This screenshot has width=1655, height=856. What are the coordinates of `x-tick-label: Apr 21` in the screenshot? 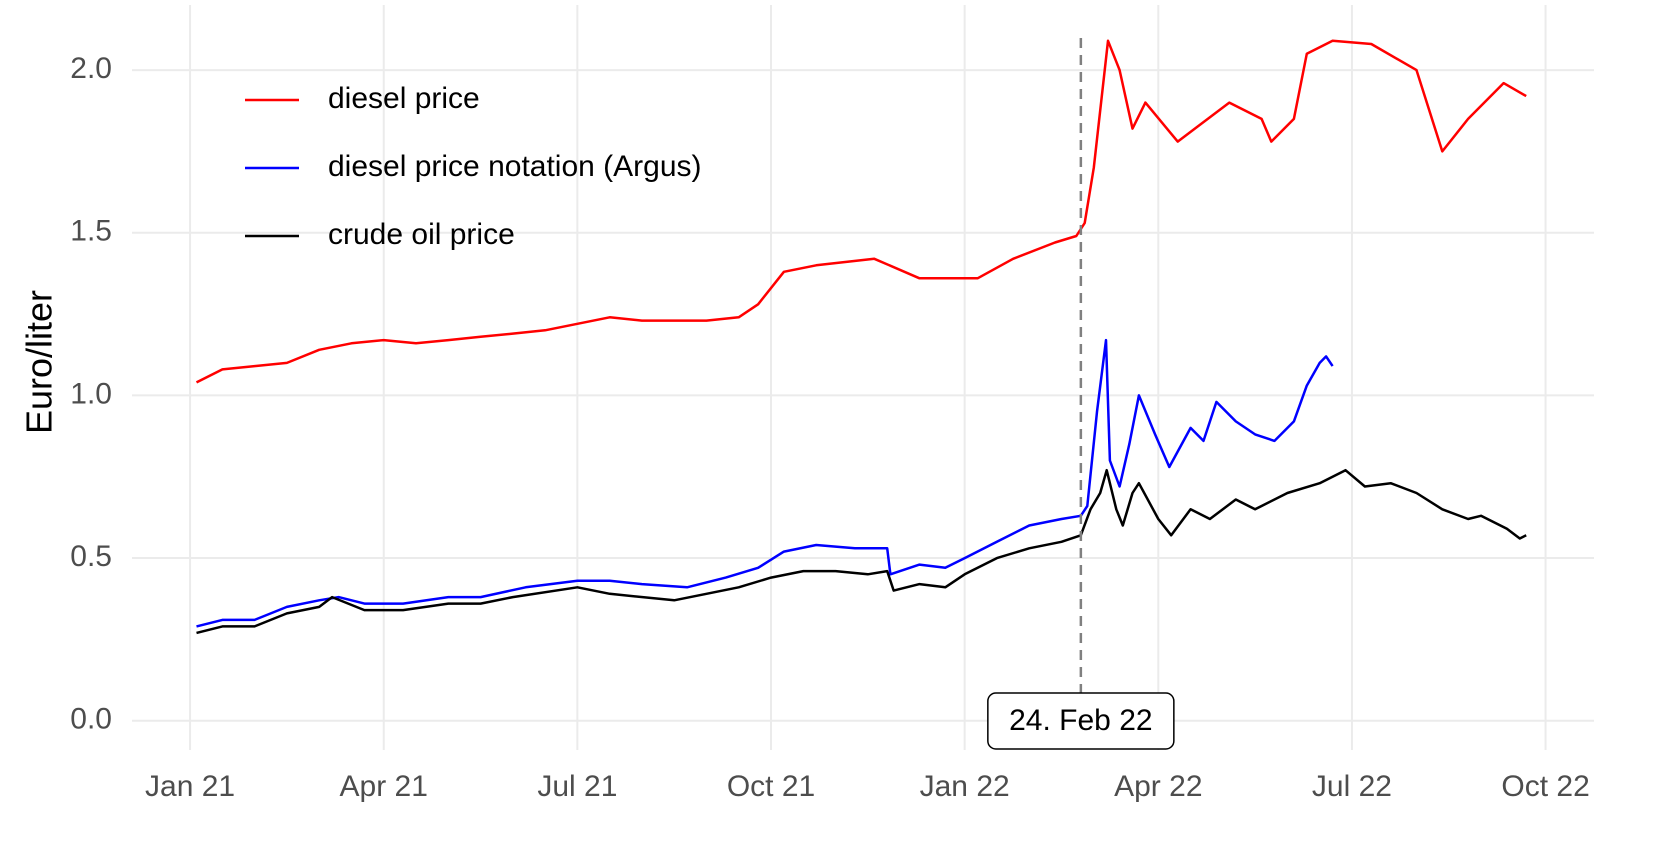 It's located at (384, 786).